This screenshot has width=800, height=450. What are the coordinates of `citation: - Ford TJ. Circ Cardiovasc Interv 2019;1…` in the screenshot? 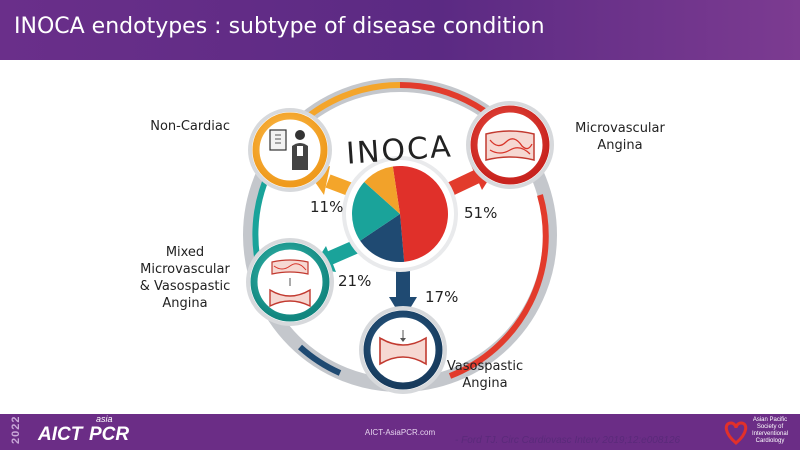 It's located at (568, 440).